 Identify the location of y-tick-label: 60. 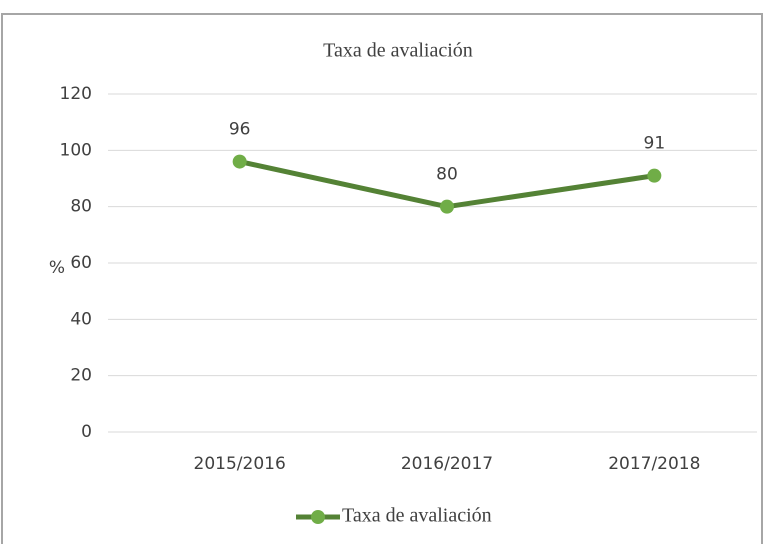
(81, 263).